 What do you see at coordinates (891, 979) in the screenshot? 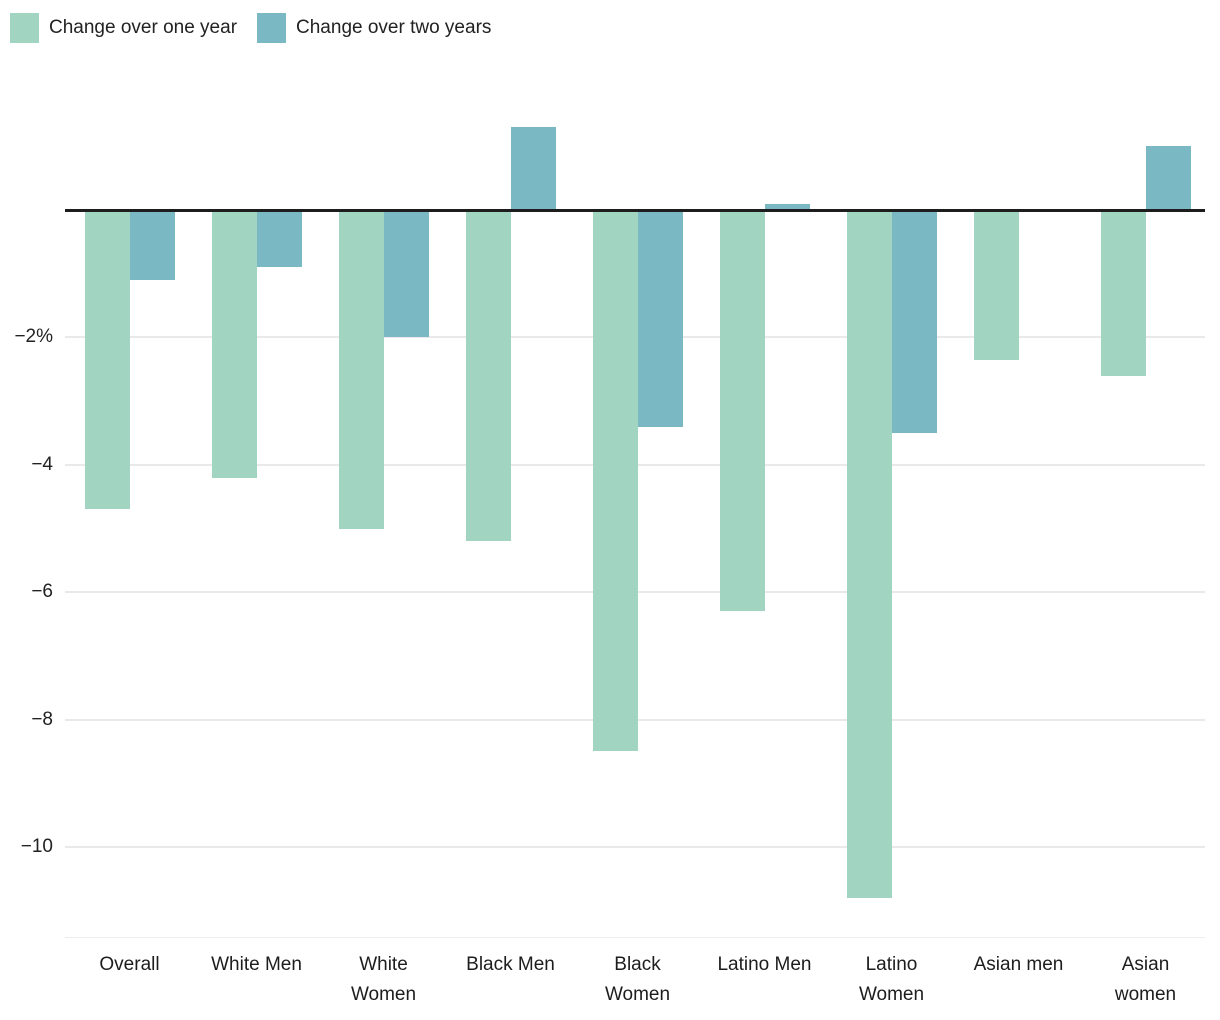
I see `x-label-latino-women: Latino Women` at bounding box center [891, 979].